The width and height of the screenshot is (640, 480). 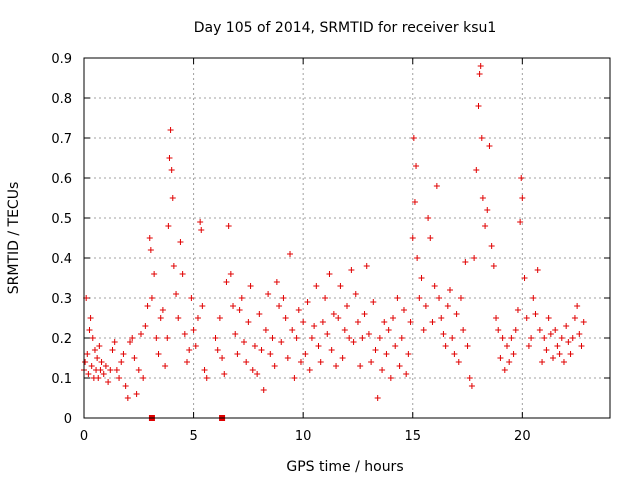 I want to click on y-tick-label: 0.2, so click(x=61, y=339).